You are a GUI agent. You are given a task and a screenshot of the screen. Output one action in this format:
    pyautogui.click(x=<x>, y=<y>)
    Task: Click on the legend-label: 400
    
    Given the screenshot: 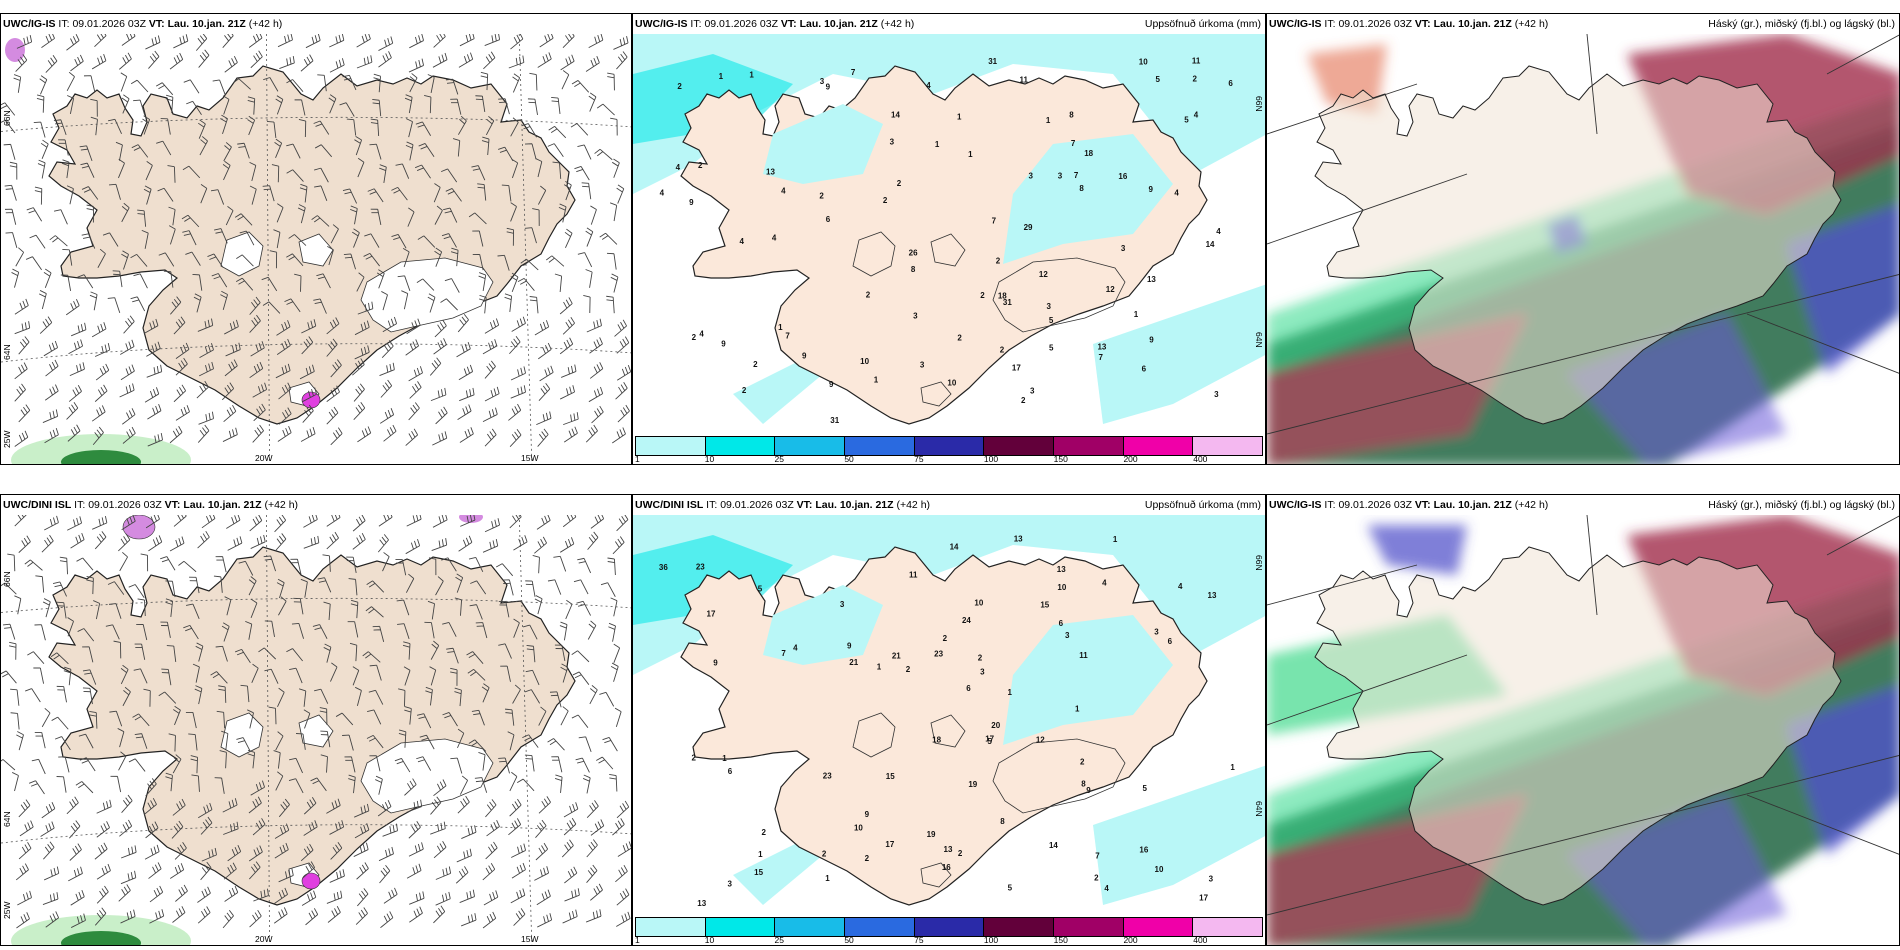 What is the action you would take?
    pyautogui.click(x=1200, y=459)
    